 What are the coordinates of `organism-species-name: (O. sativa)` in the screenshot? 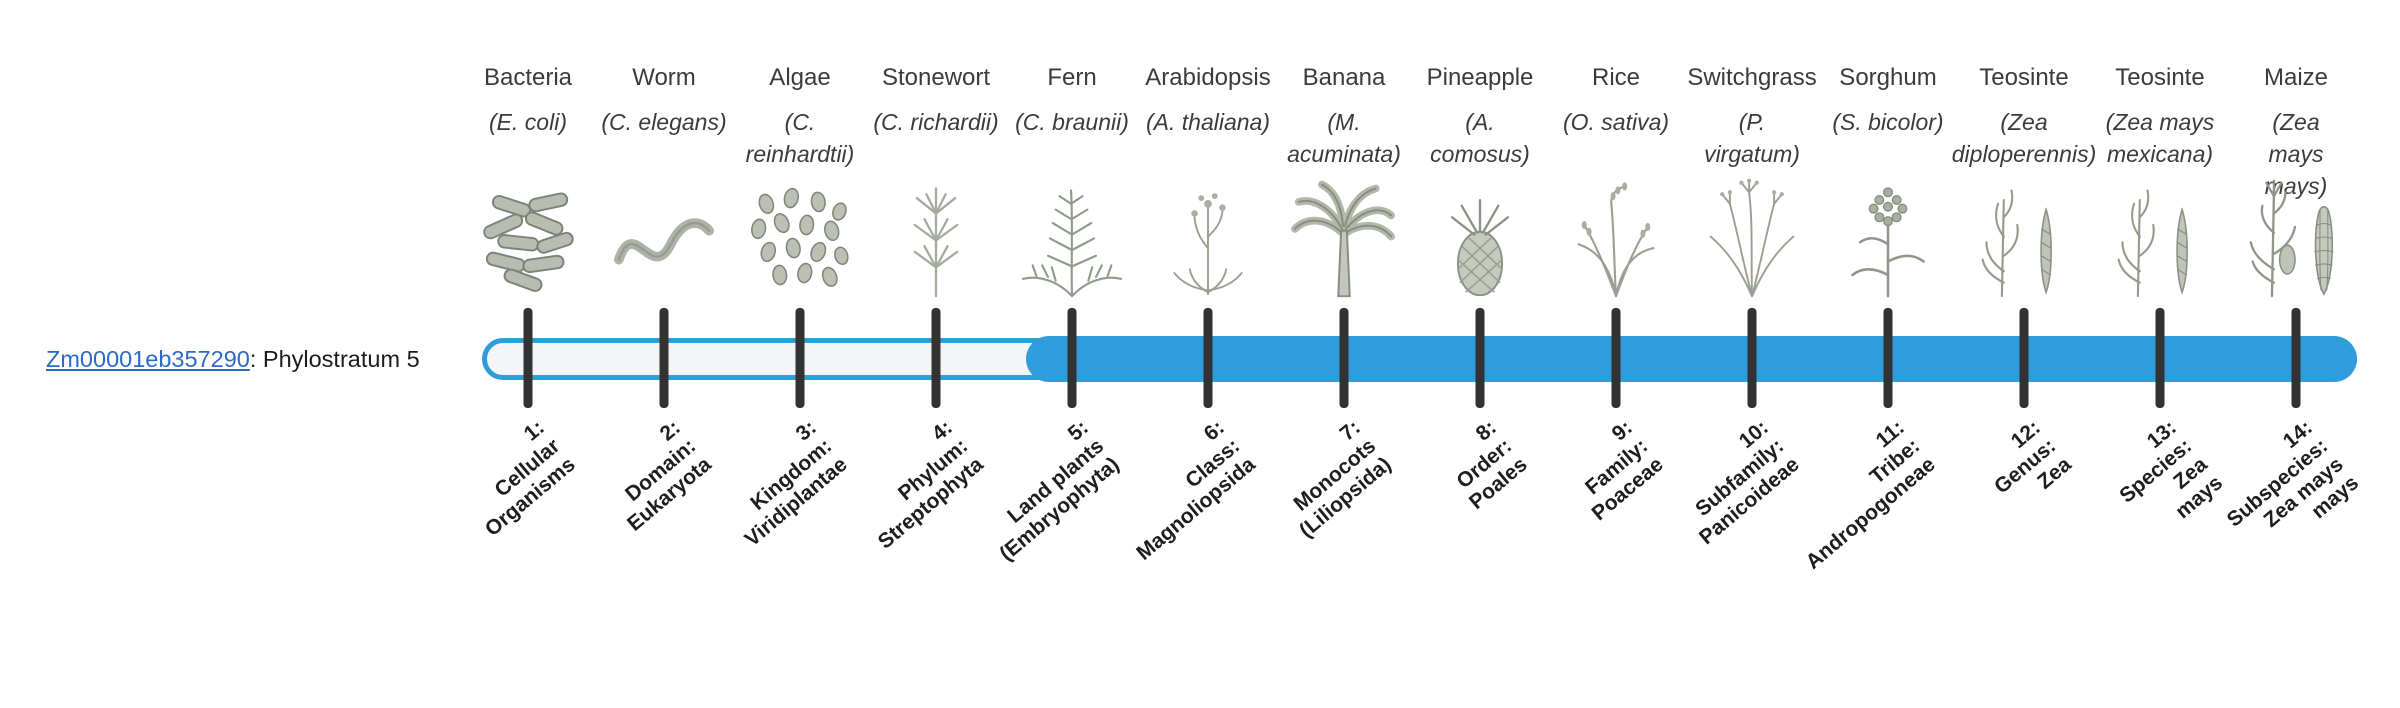 It's located at (1616, 122).